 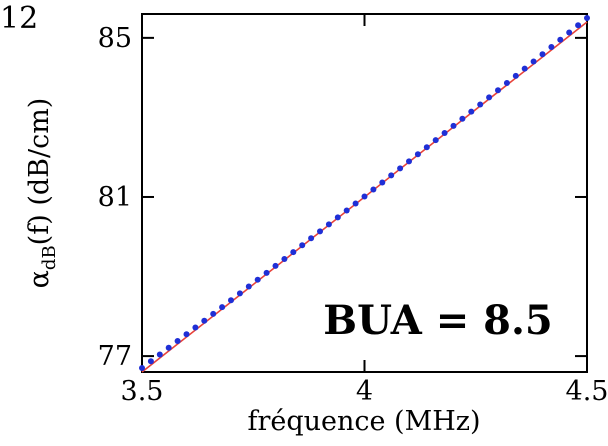 I want to click on panel-label: 12, so click(x=19, y=18).